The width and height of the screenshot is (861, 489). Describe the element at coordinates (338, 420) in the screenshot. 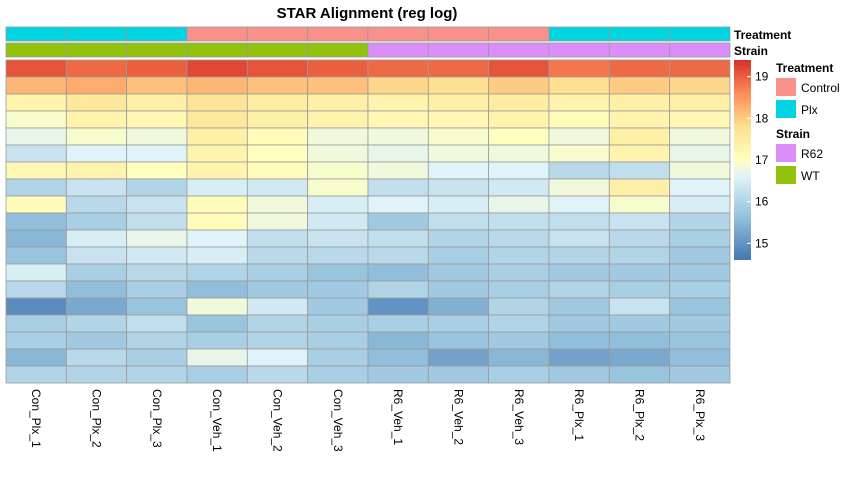

I see `column-label: Con_Veh_3` at that location.